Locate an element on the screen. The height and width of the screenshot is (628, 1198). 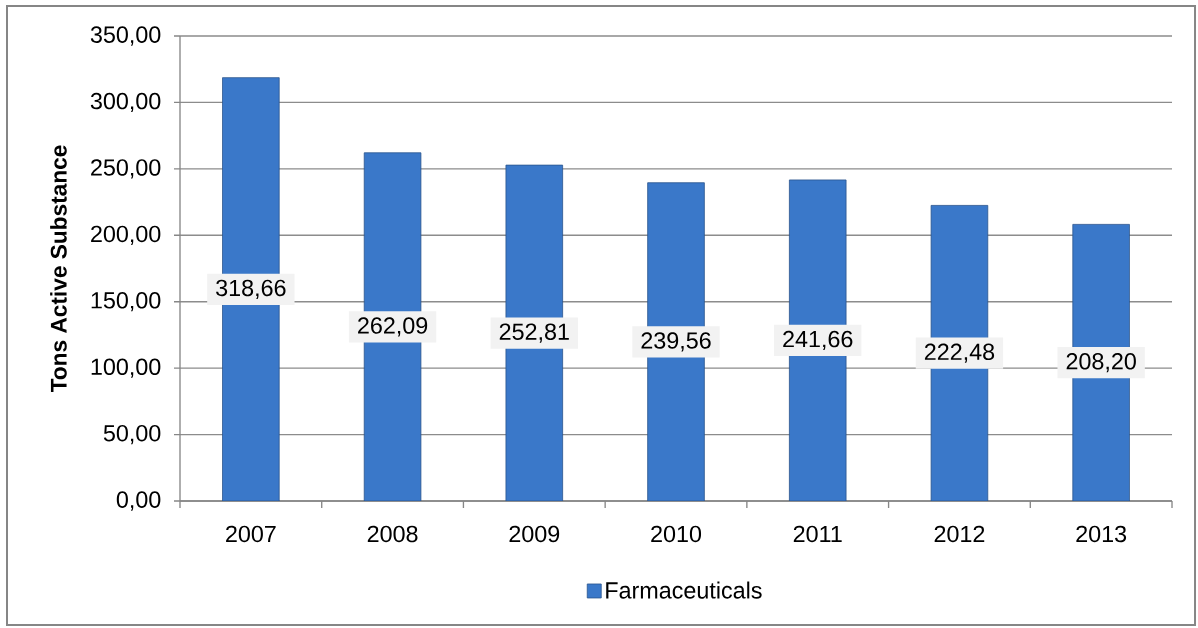
x-tick-label: 2009 is located at coordinates (534, 534).